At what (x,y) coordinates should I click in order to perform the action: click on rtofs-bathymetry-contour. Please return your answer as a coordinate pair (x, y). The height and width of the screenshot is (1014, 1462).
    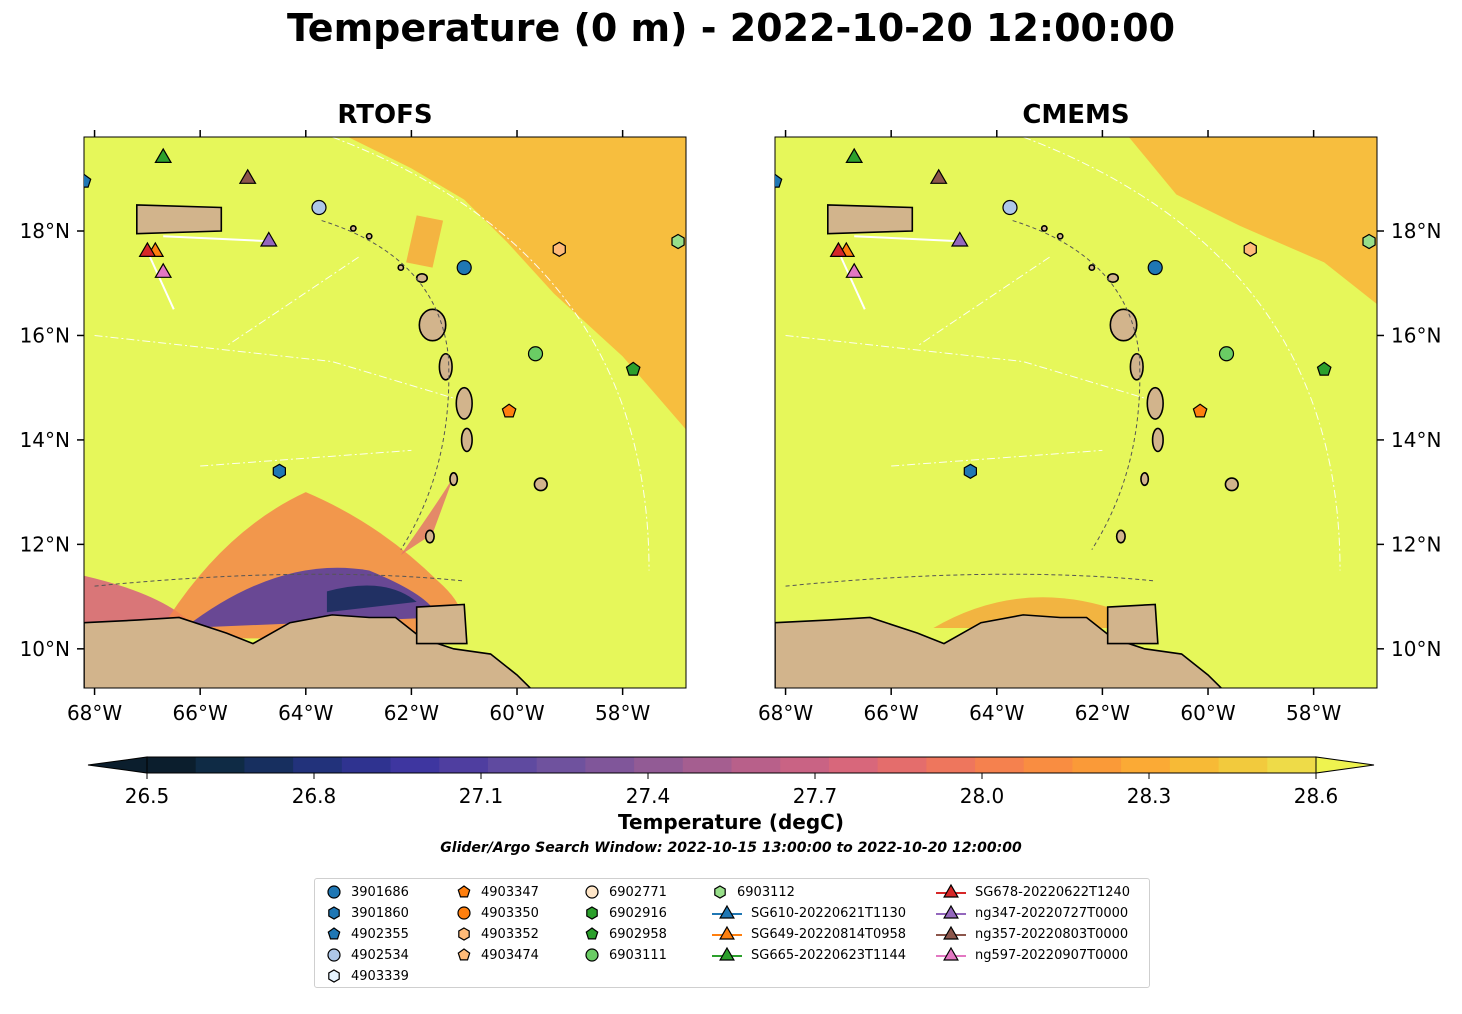
    Looking at the image, I should click on (385, 385).